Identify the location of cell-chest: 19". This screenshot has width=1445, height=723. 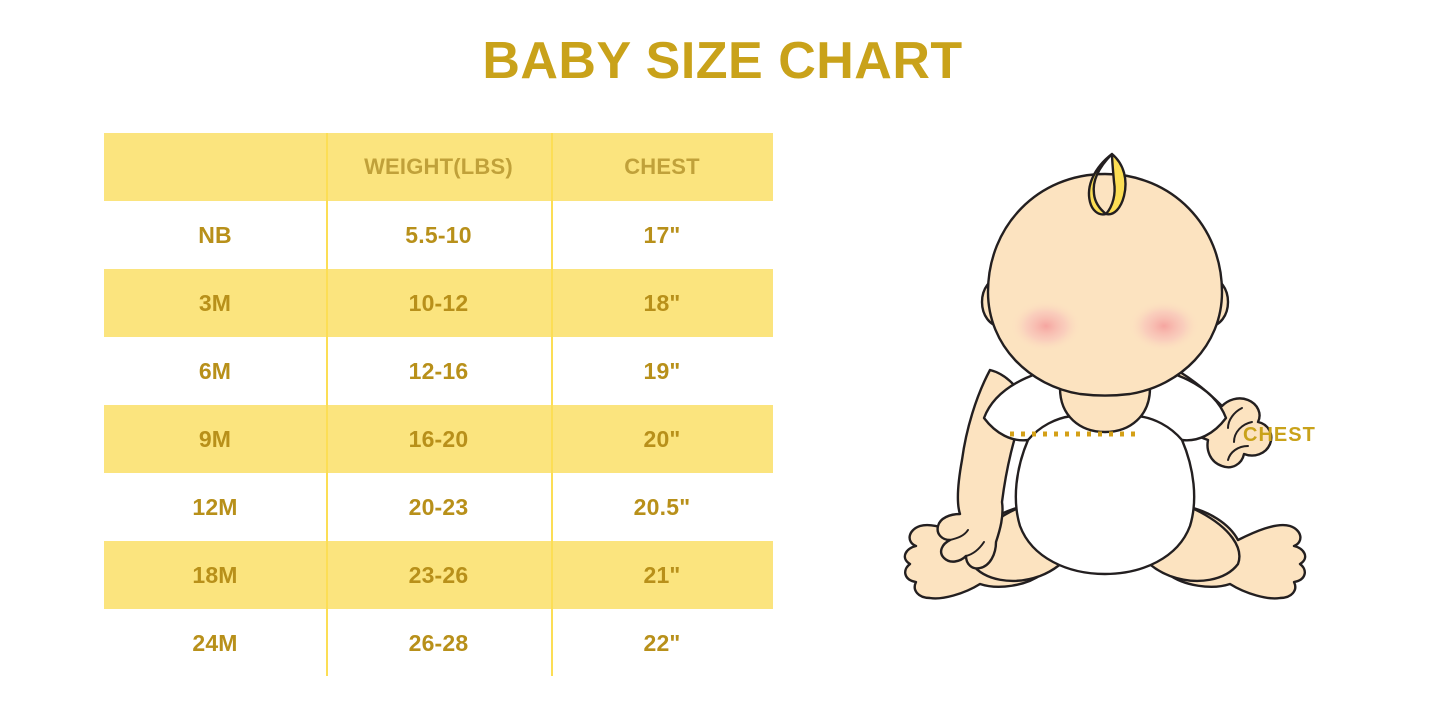
(662, 370).